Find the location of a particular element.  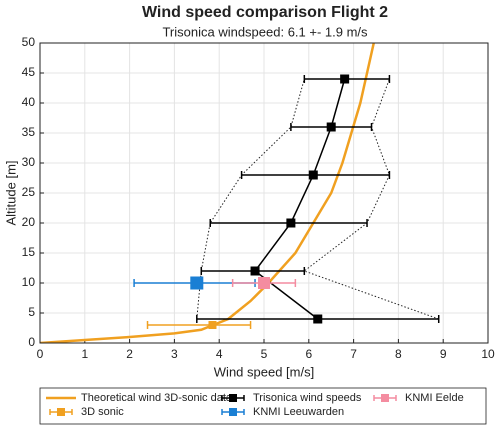

x-tick-label: 5 is located at coordinates (264, 354).